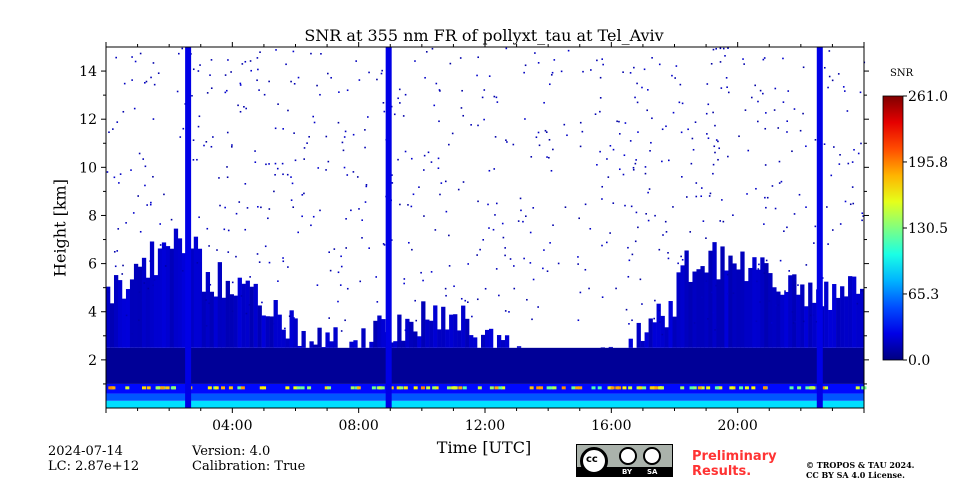 Image resolution: width=960 pixels, height=480 pixels. What do you see at coordinates (627, 472) in the screenshot?
I see `license-by-label: BY` at bounding box center [627, 472].